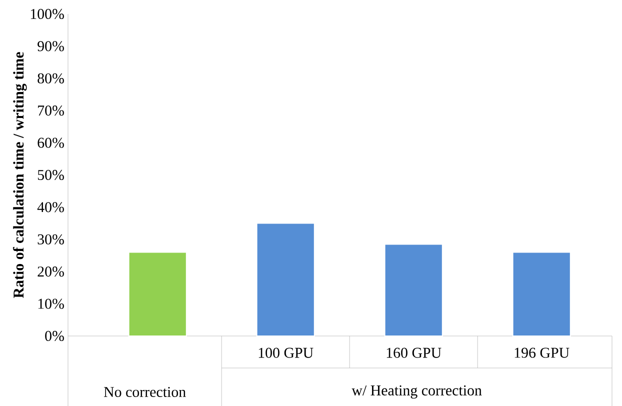  Describe the element at coordinates (51, 110) in the screenshot. I see `y-tick-label: 70%` at that location.